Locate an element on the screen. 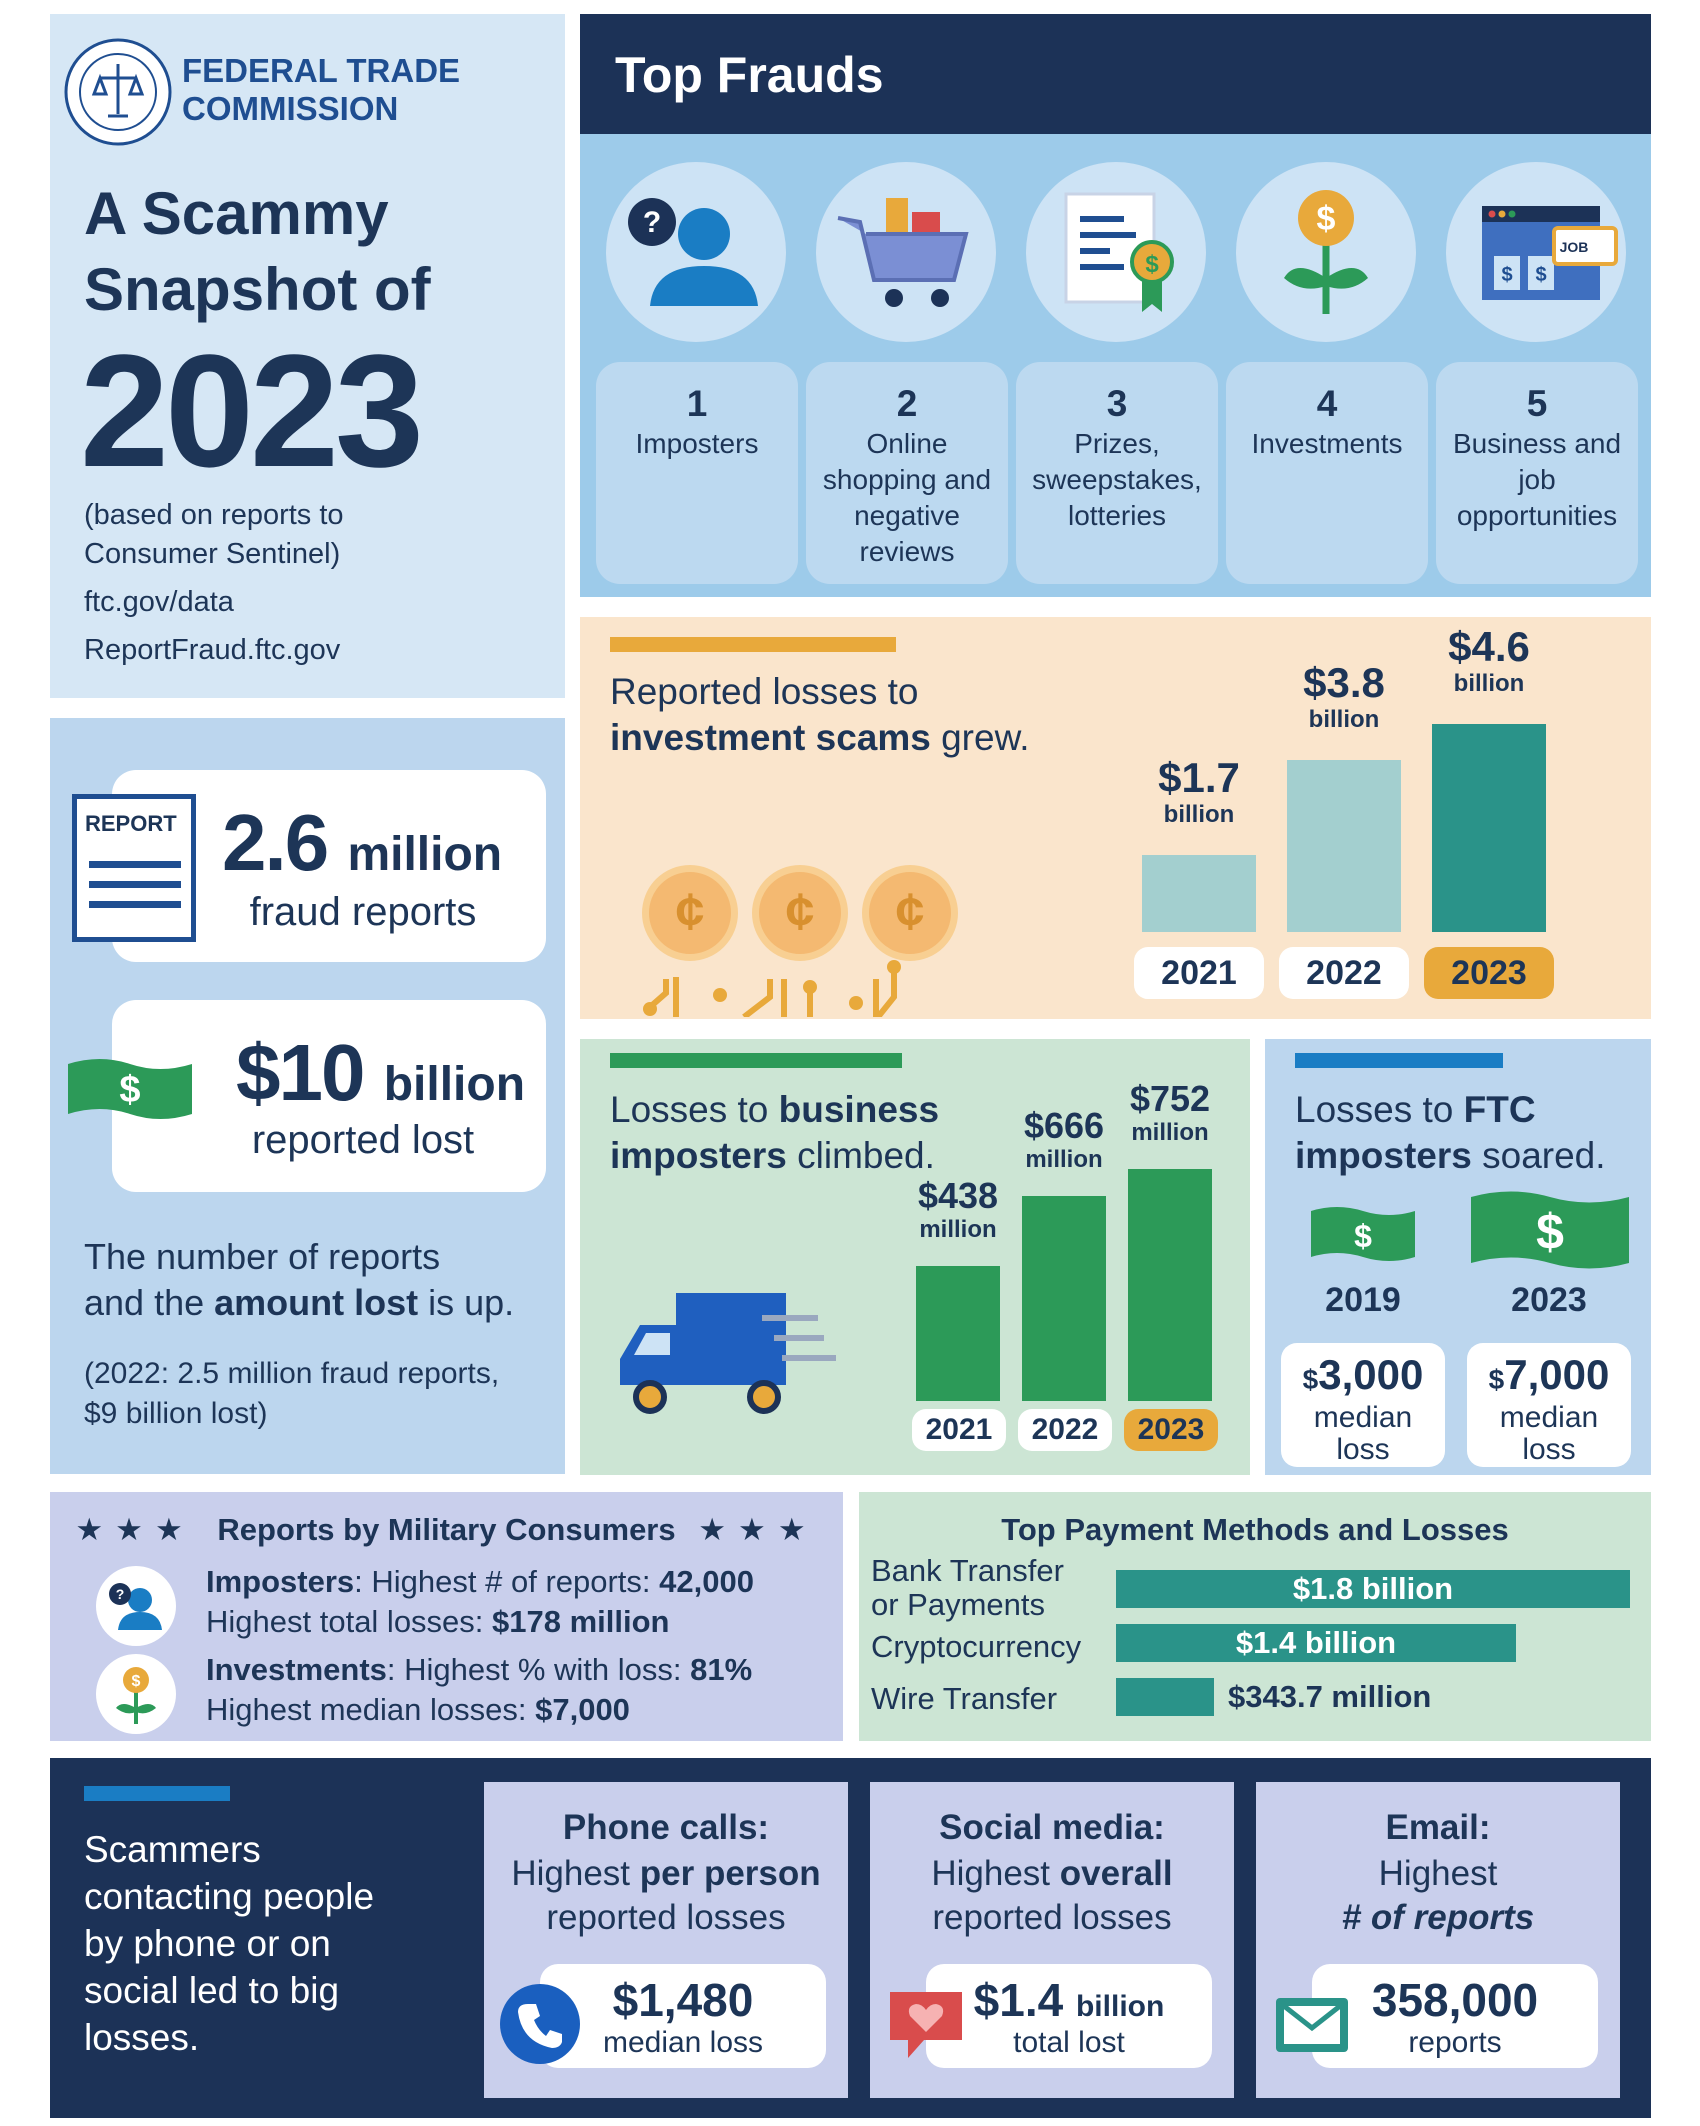 The width and height of the screenshot is (1700, 2126). headline-pre: Losses to is located at coordinates (694, 1109).